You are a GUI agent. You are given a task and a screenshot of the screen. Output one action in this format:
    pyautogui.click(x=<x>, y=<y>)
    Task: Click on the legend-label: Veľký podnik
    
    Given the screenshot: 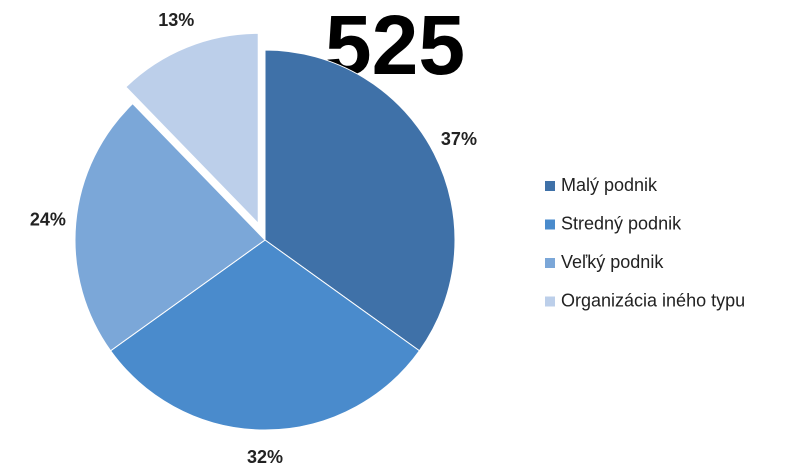 What is the action you would take?
    pyautogui.click(x=612, y=262)
    